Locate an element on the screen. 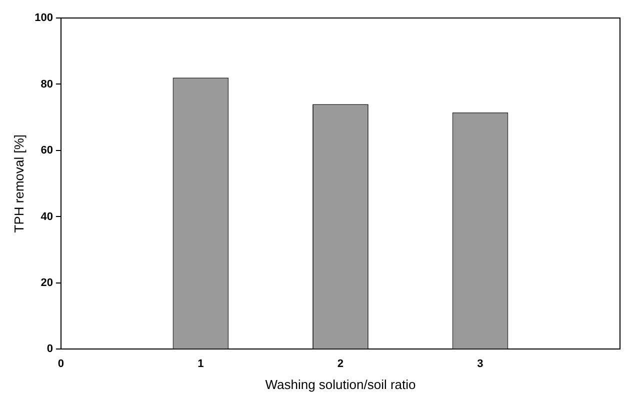  x-tick-label: 1 is located at coordinates (201, 364).